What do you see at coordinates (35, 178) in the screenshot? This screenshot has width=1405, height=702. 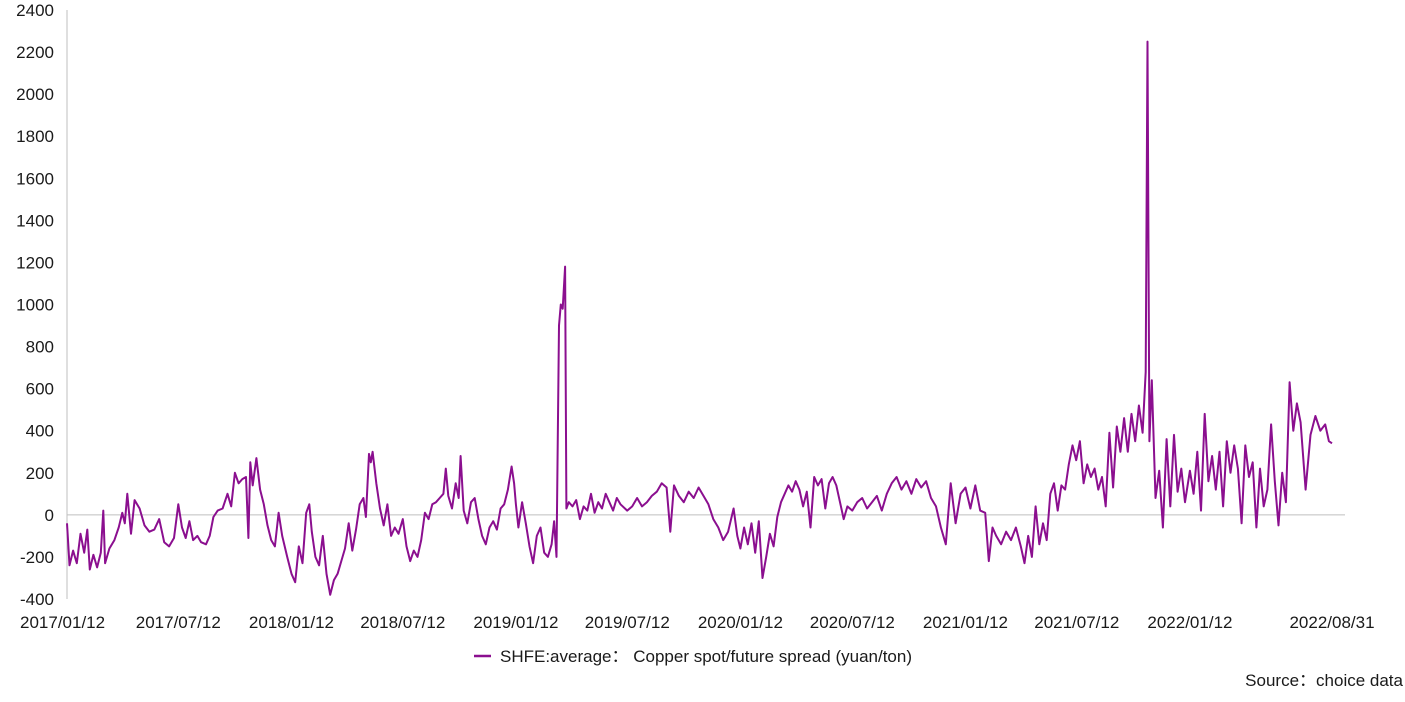 I see `y-tick-label: 1600` at bounding box center [35, 178].